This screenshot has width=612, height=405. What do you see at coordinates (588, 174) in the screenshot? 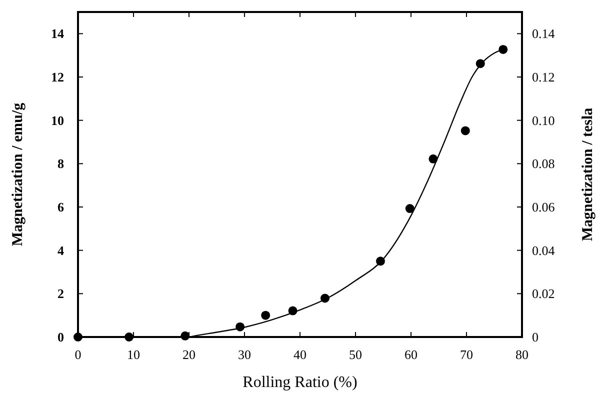
I see `y2-axis-title: Magnetization / tesla` at bounding box center [588, 174].